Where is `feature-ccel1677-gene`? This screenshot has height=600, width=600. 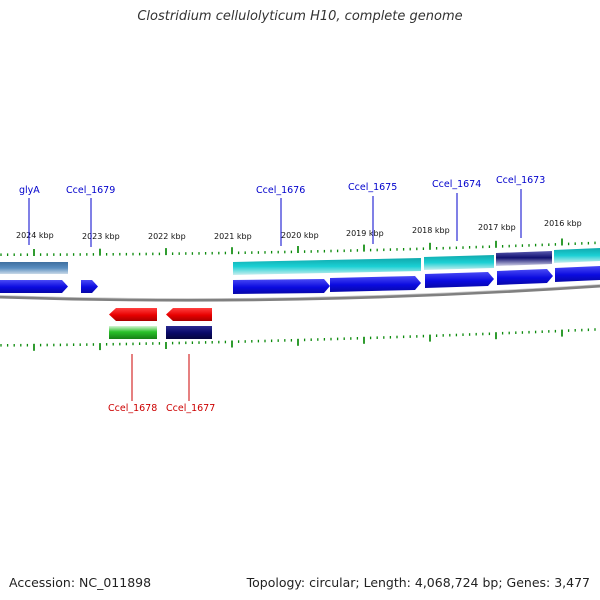 feature-ccel1677-gene is located at coordinates (189, 314).